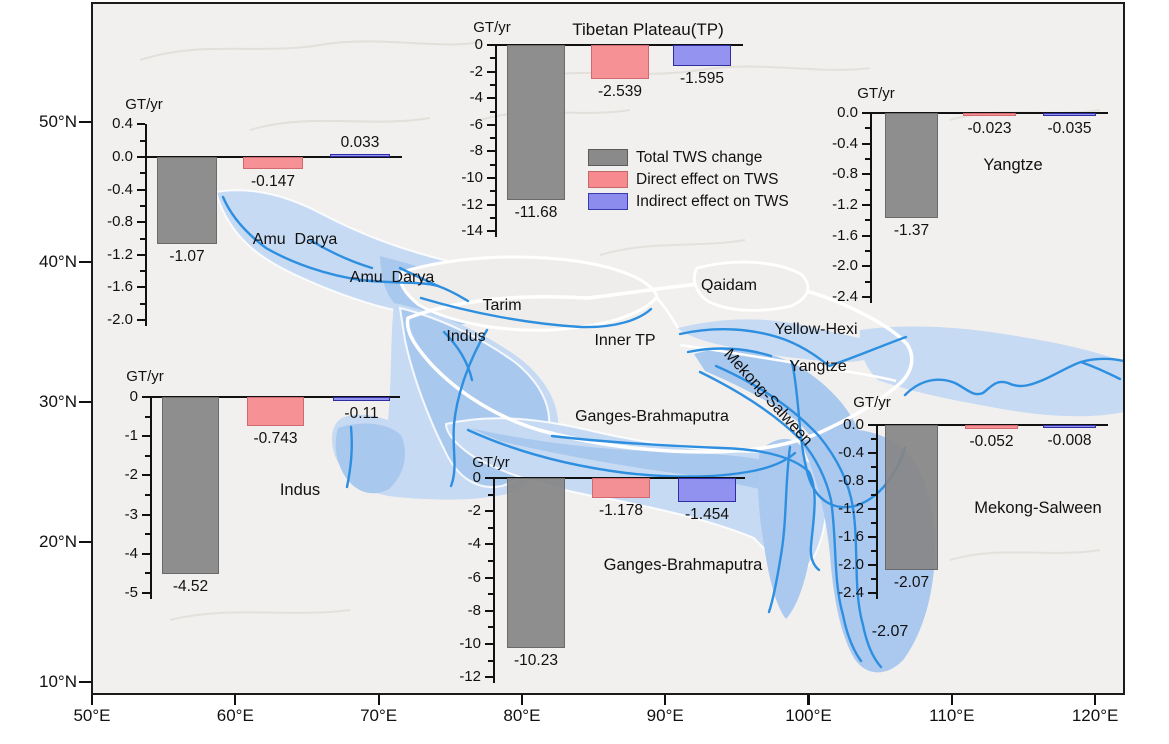 This screenshot has width=1169, height=744. I want to click on zero-line-yangtze, so click(988, 113).